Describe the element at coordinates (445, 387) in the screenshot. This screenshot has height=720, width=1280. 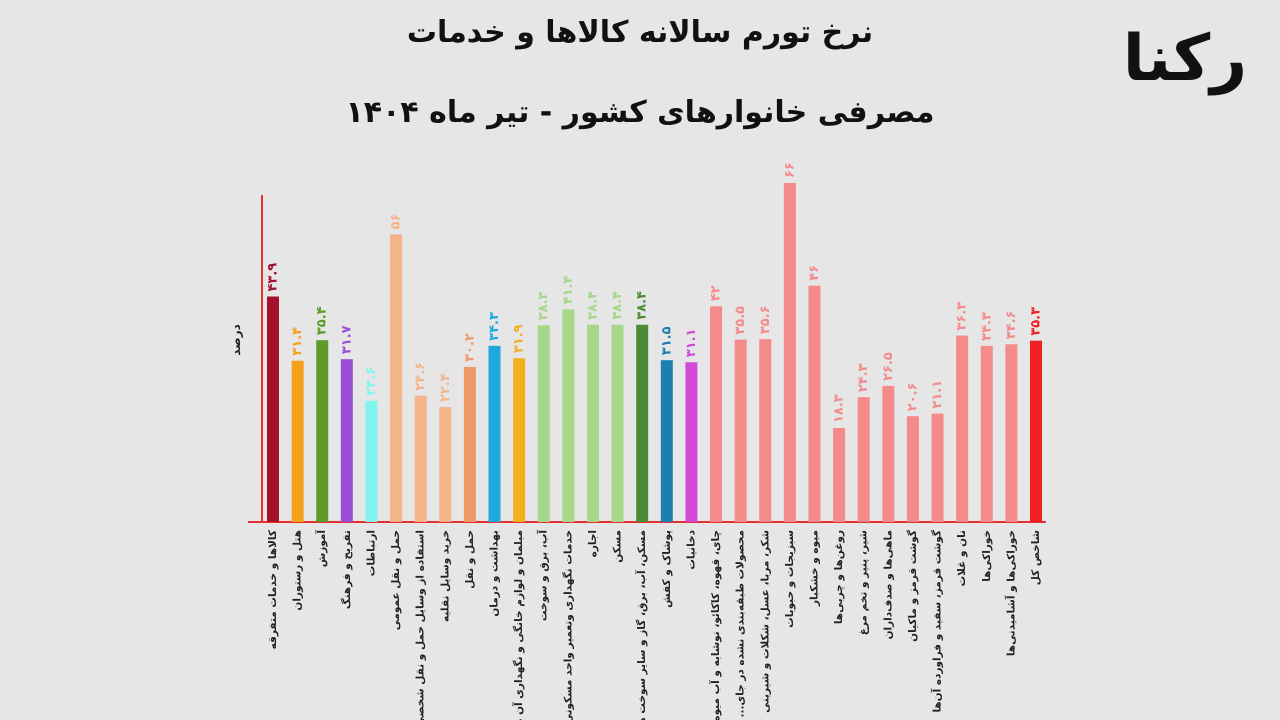
I see `value-label: ۲۲.۴` at that location.